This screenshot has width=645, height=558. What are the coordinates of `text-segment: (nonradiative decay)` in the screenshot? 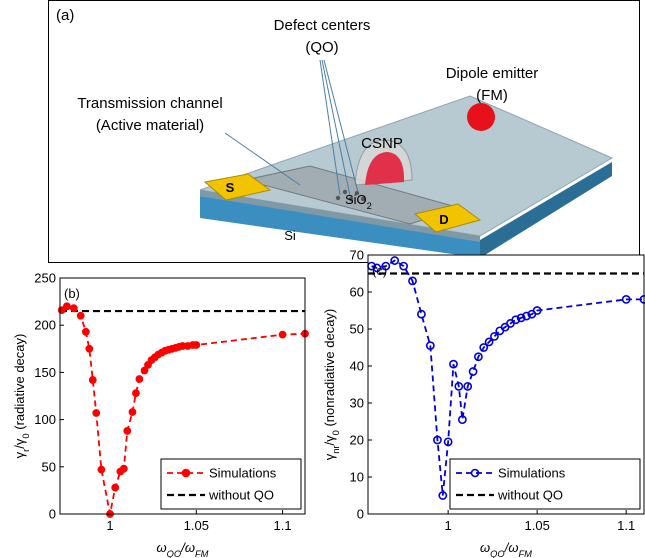 It's located at (329, 369).